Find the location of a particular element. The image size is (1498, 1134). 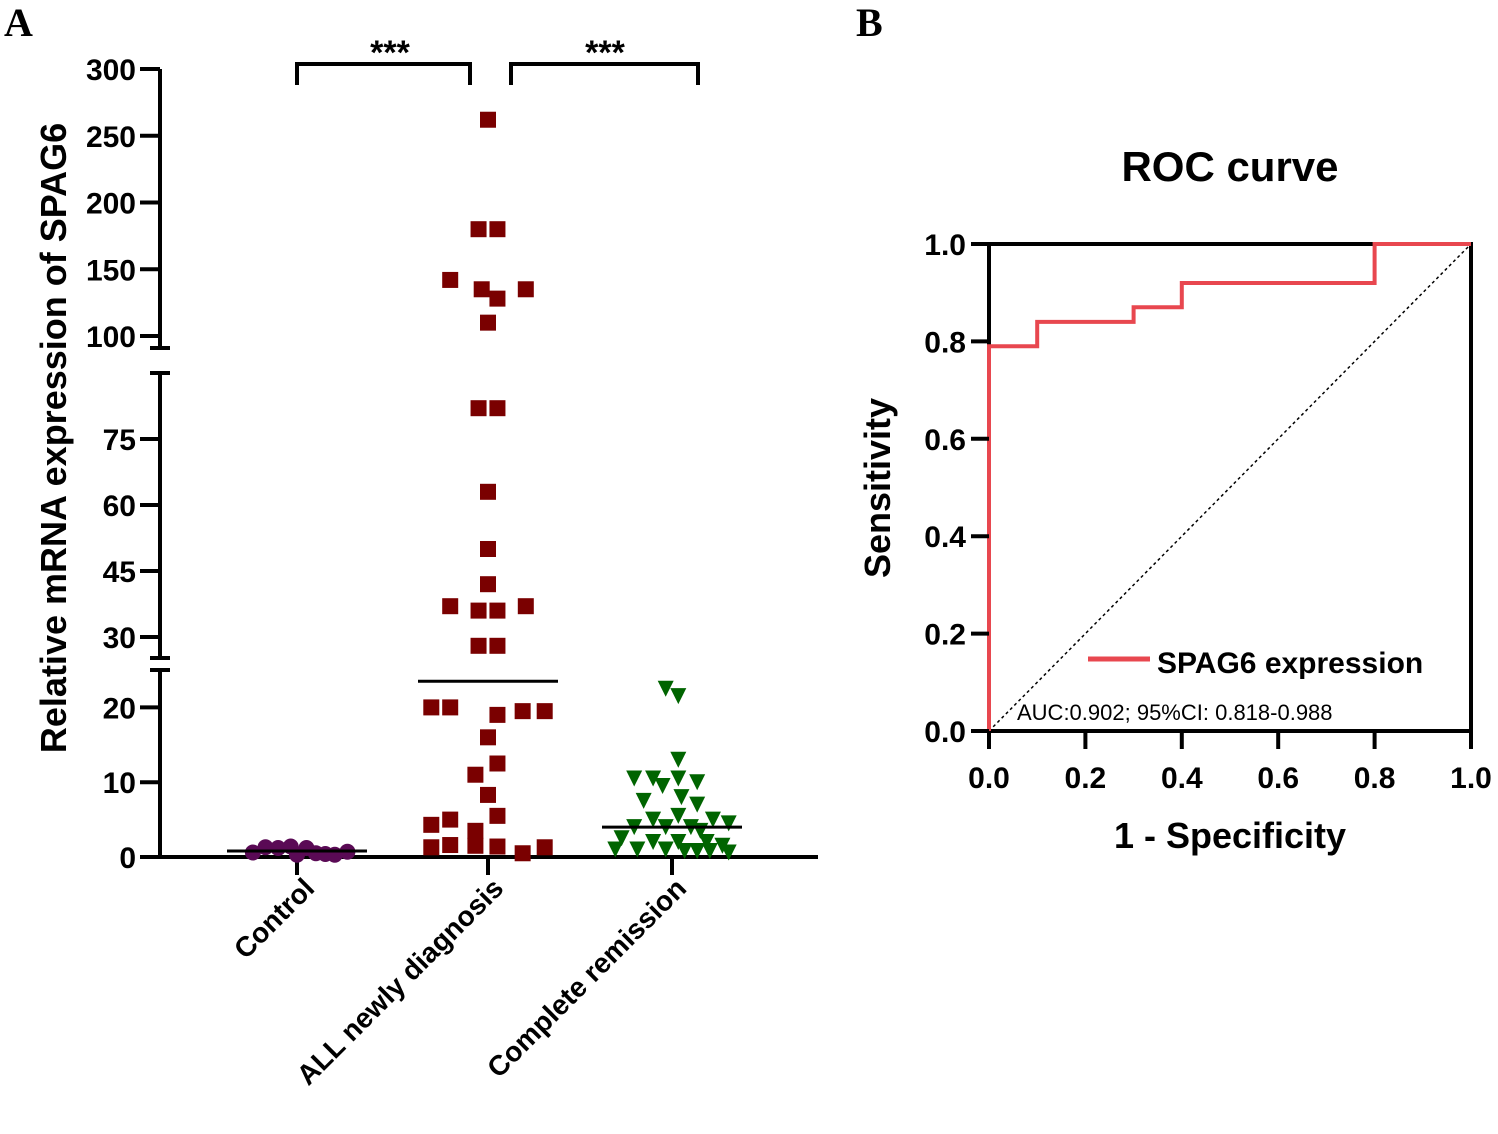

panel-label-a: A is located at coordinates (18, 22).